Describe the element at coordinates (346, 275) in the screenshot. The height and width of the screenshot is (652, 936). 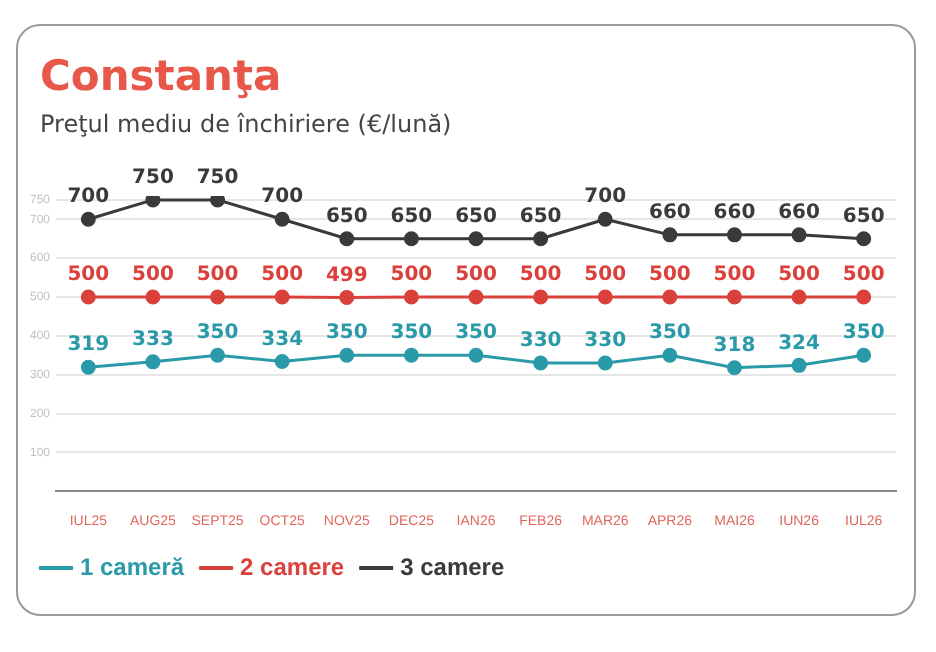
I see `data-label: 499` at that location.